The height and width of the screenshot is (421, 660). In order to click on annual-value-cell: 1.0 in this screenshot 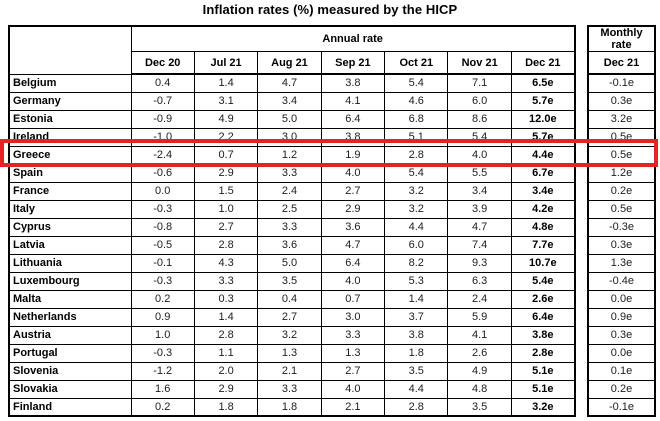, I will do `click(226, 209)`.